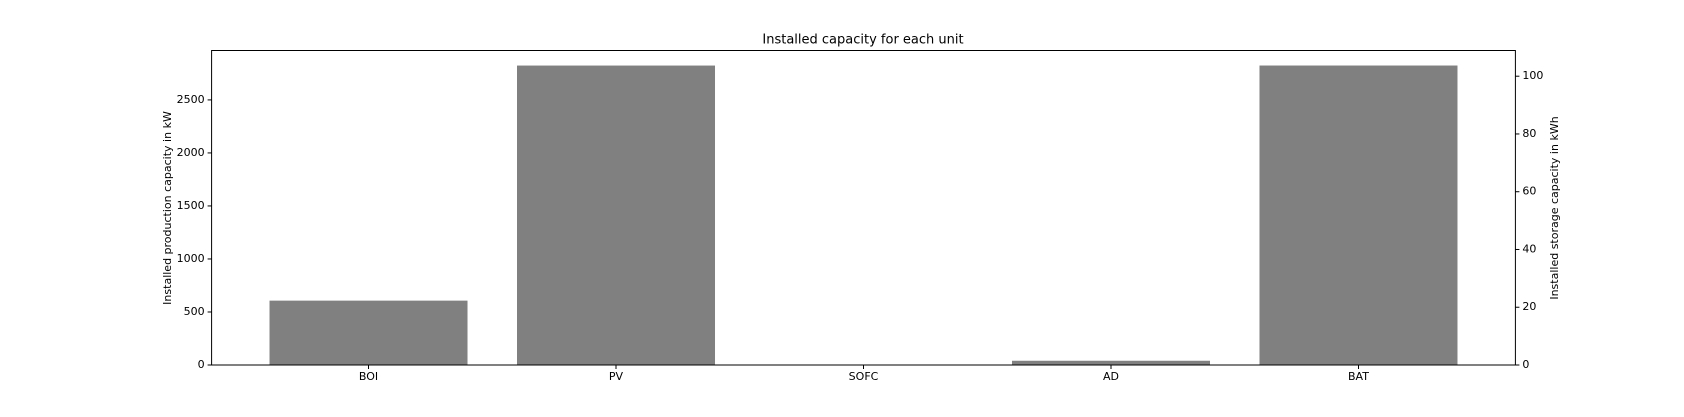 The width and height of the screenshot is (1684, 417). What do you see at coordinates (1111, 376) in the screenshot?
I see `x-tick-label: AD` at bounding box center [1111, 376].